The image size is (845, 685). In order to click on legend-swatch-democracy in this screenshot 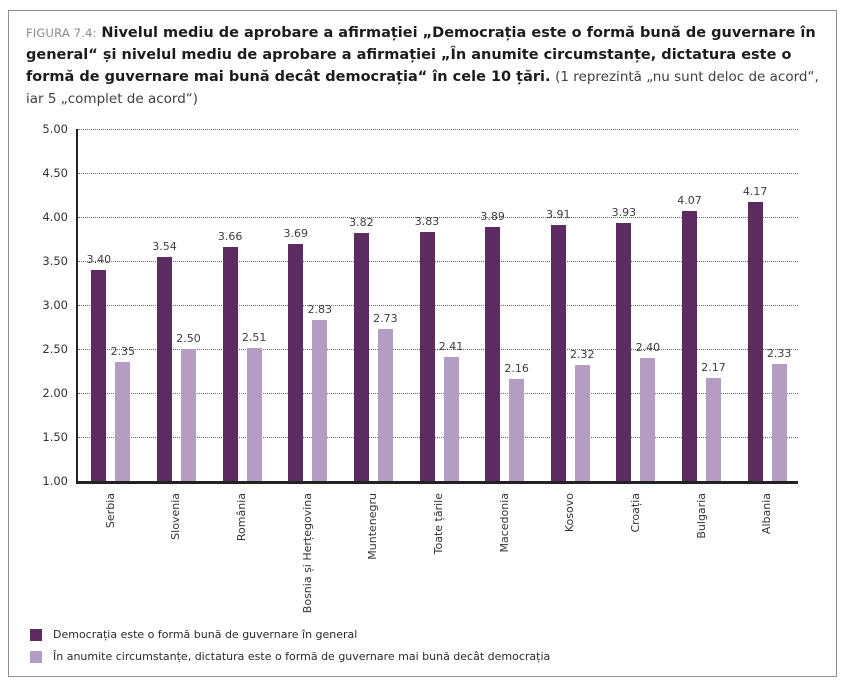, I will do `click(36, 634)`.